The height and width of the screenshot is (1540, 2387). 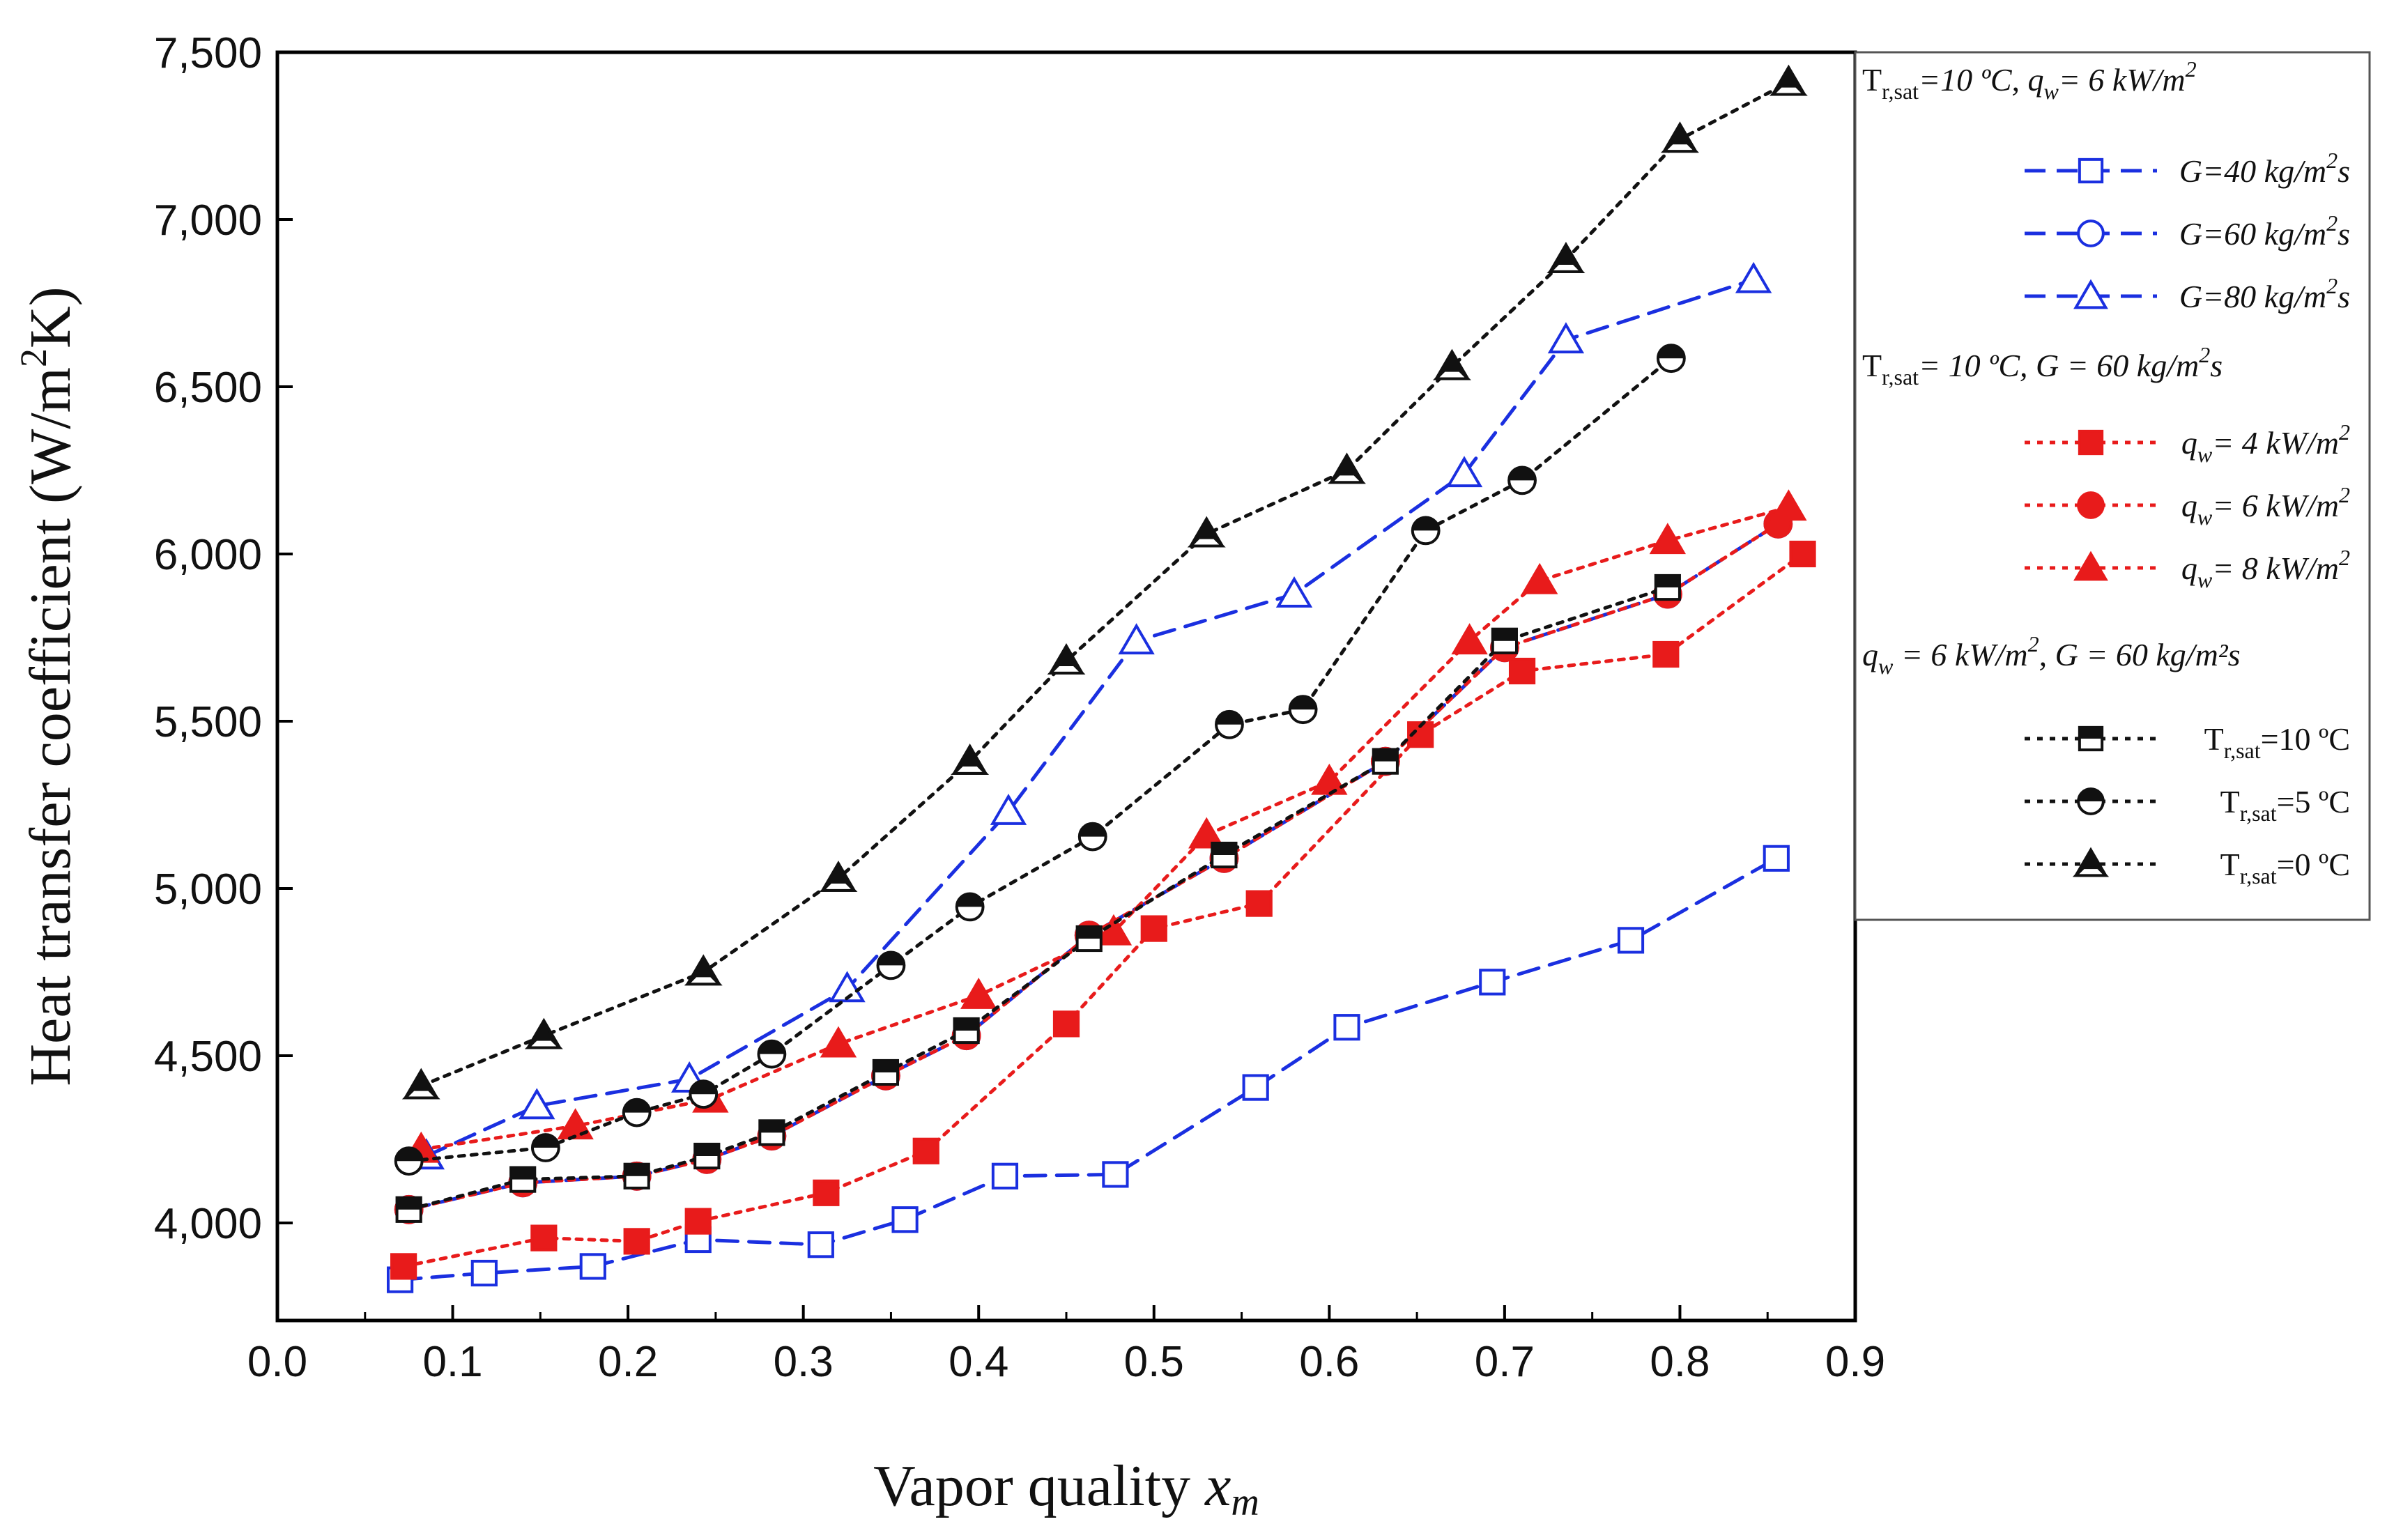 What do you see at coordinates (1329, 1362) in the screenshot?
I see `x-tick-label: 0.6` at bounding box center [1329, 1362].